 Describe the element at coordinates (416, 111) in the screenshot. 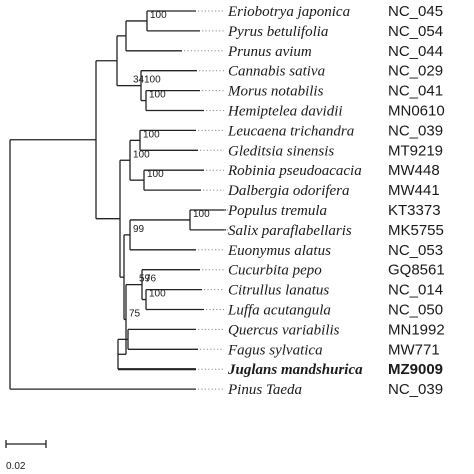

I see `accession-number: MN0610` at that location.